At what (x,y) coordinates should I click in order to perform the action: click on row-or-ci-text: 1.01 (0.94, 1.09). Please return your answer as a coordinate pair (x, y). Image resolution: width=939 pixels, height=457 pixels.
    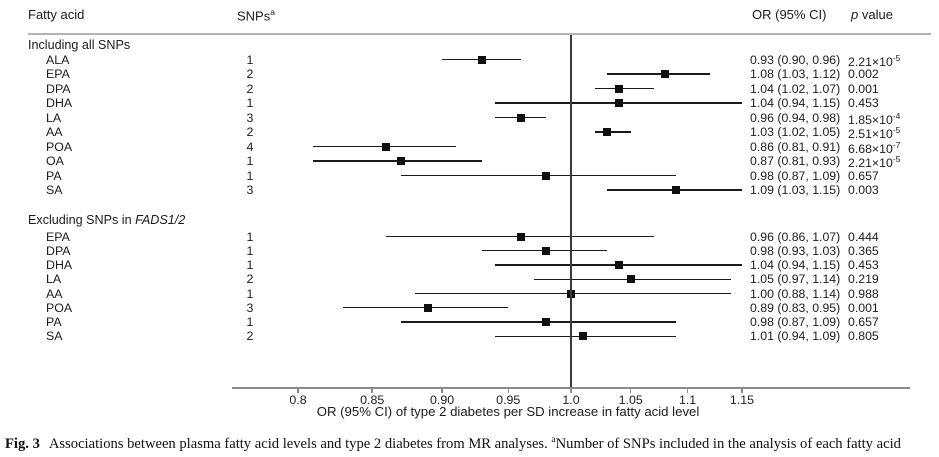
    Looking at the image, I should click on (795, 336).